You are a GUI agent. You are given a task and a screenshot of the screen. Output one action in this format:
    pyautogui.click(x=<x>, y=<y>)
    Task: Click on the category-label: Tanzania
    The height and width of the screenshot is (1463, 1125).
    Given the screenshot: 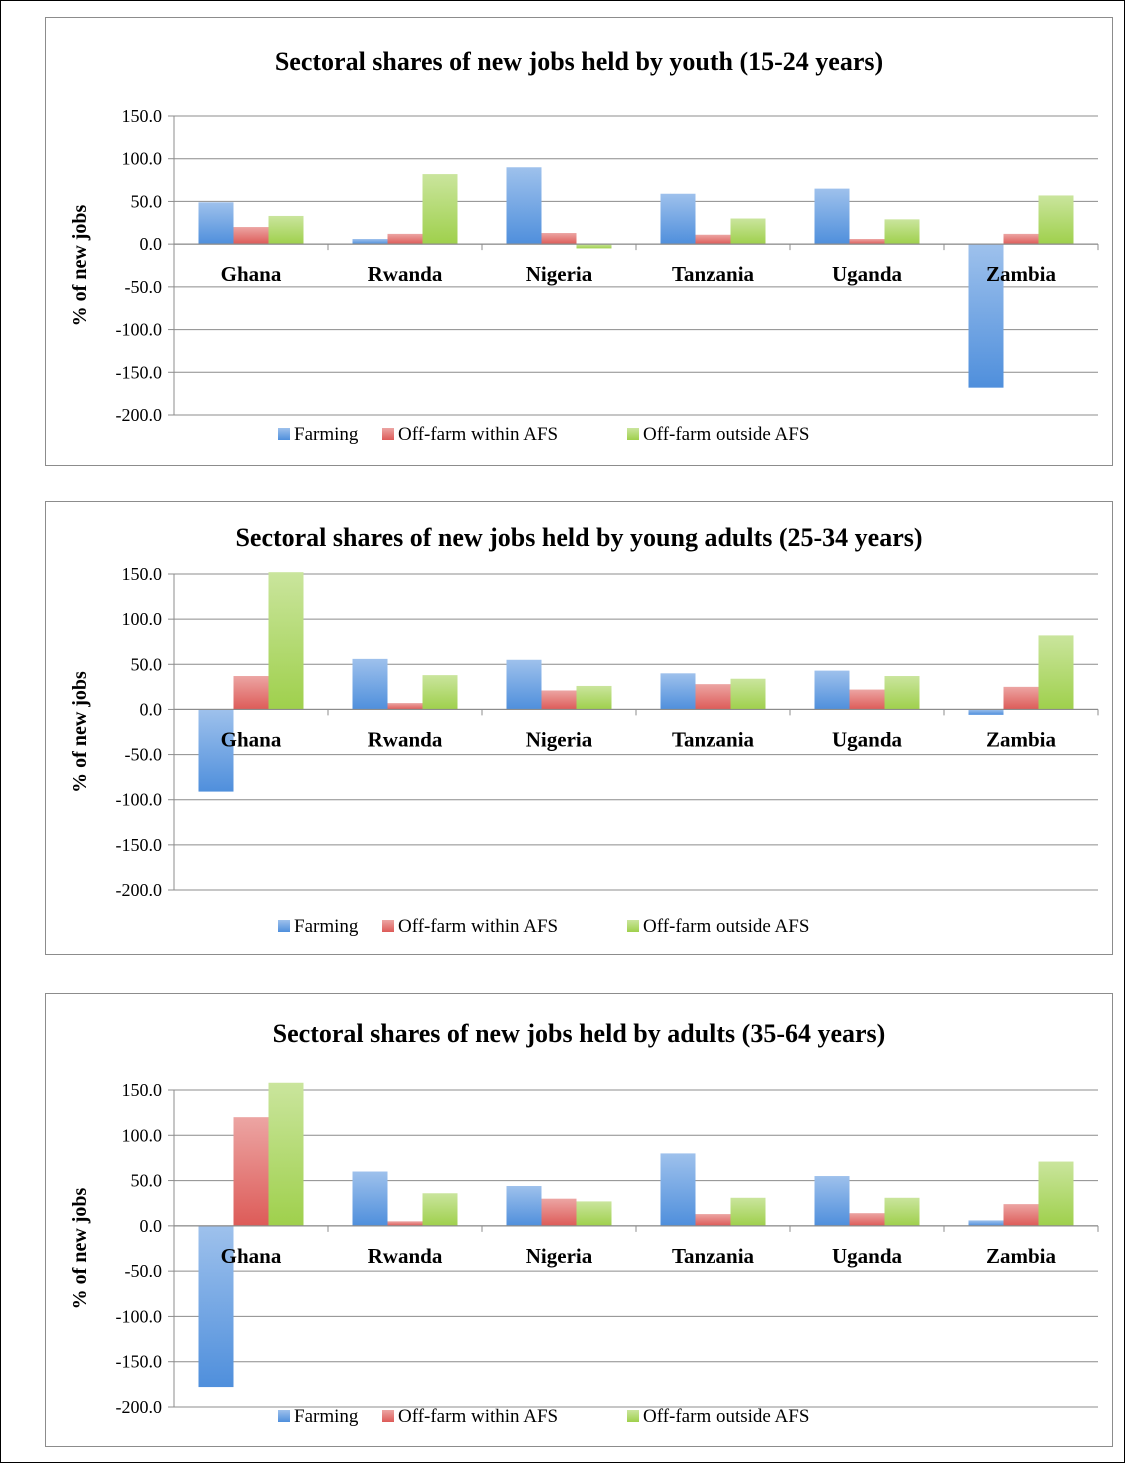 What is the action you would take?
    pyautogui.click(x=713, y=1256)
    